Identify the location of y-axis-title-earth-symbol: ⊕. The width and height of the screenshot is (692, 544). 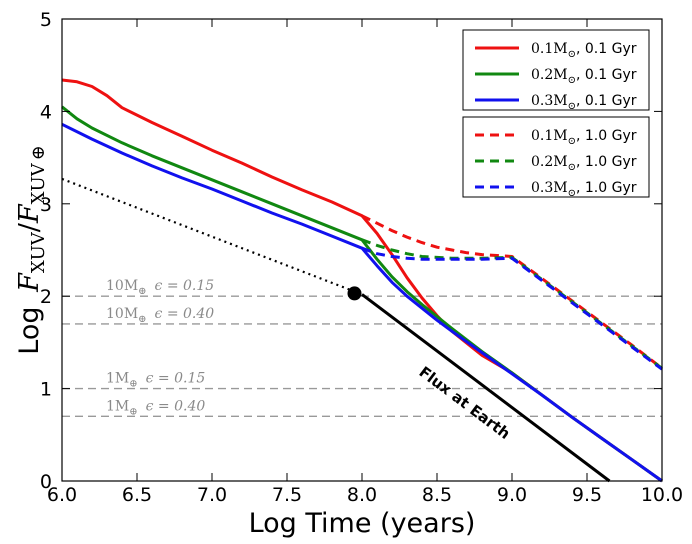
(38, 152).